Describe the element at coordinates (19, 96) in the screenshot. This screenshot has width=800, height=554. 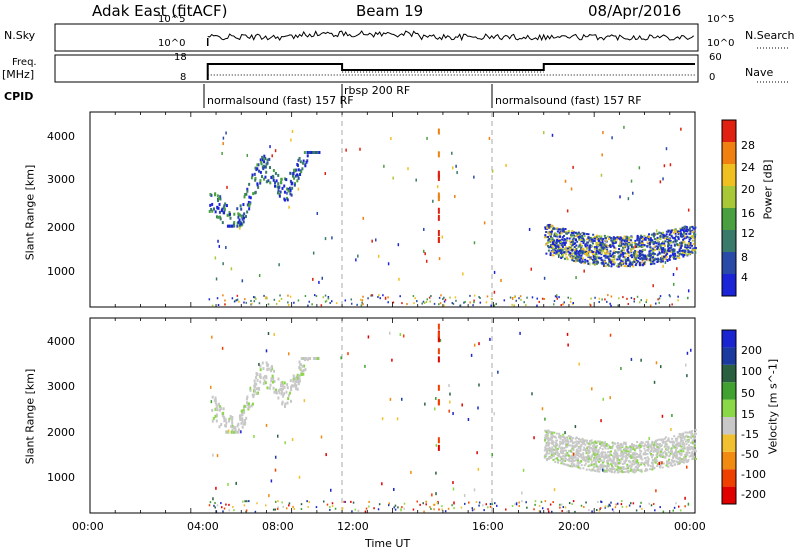
I see `cpid-label: CPID` at that location.